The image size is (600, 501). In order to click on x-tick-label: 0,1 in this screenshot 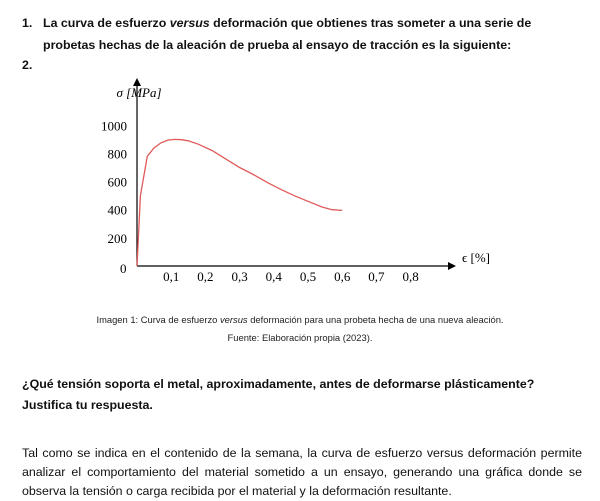, I will do `click(171, 276)`.